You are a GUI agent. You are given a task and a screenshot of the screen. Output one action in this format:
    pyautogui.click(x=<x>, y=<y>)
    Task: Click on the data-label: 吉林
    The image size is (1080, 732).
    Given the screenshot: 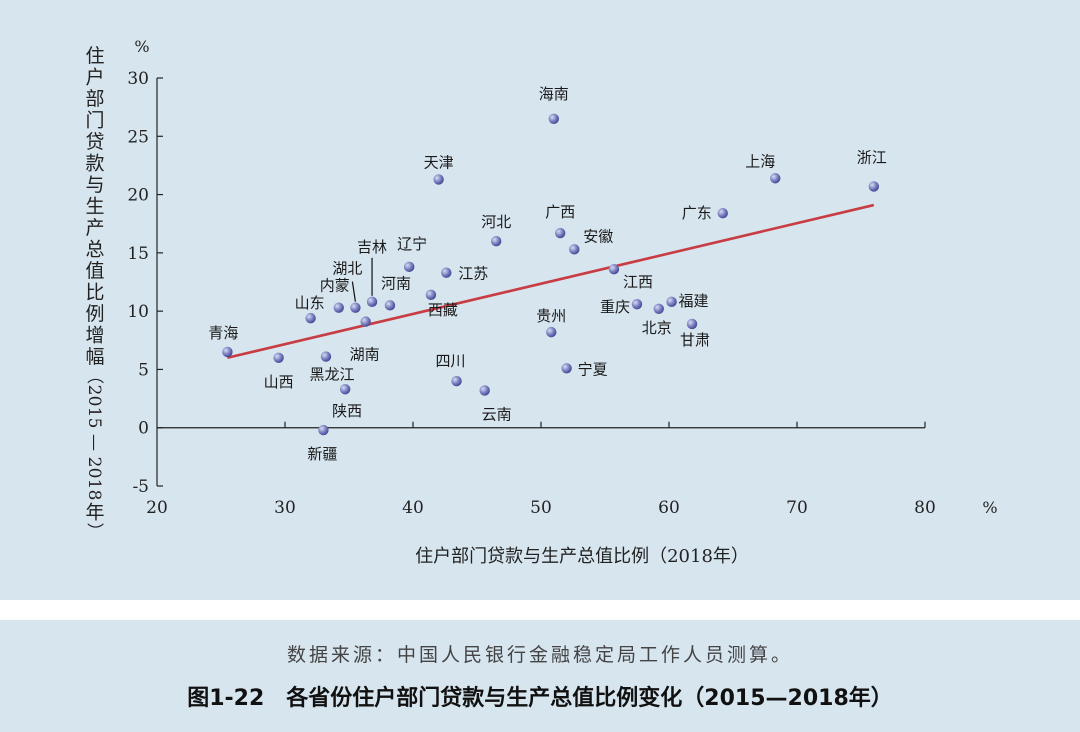 What is the action you would take?
    pyautogui.click(x=372, y=247)
    